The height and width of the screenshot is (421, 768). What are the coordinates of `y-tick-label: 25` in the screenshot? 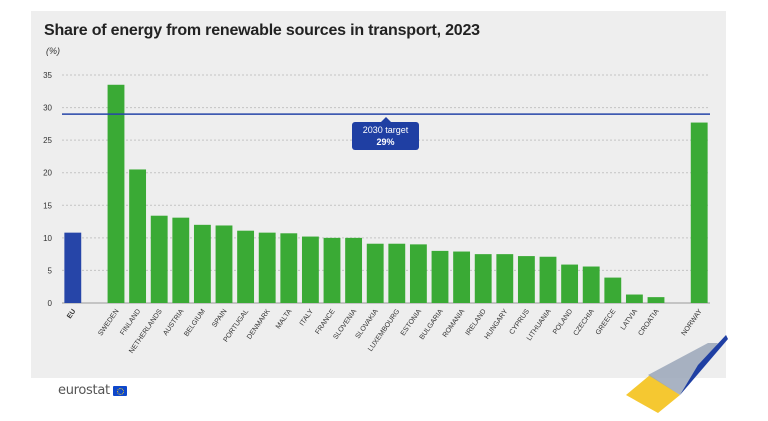 It's located at (47, 140).